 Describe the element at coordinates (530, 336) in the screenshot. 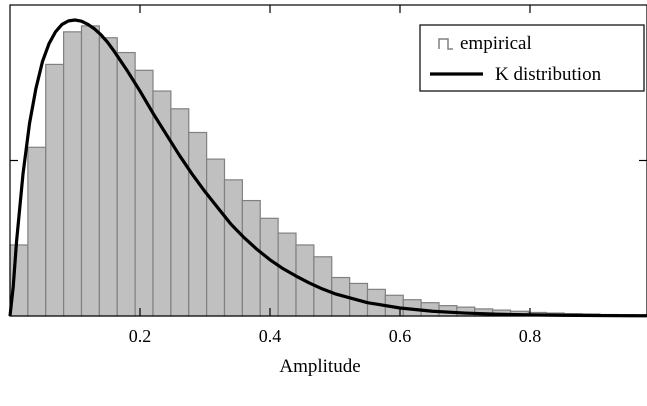

I see `x-tick-label: 0.8` at that location.